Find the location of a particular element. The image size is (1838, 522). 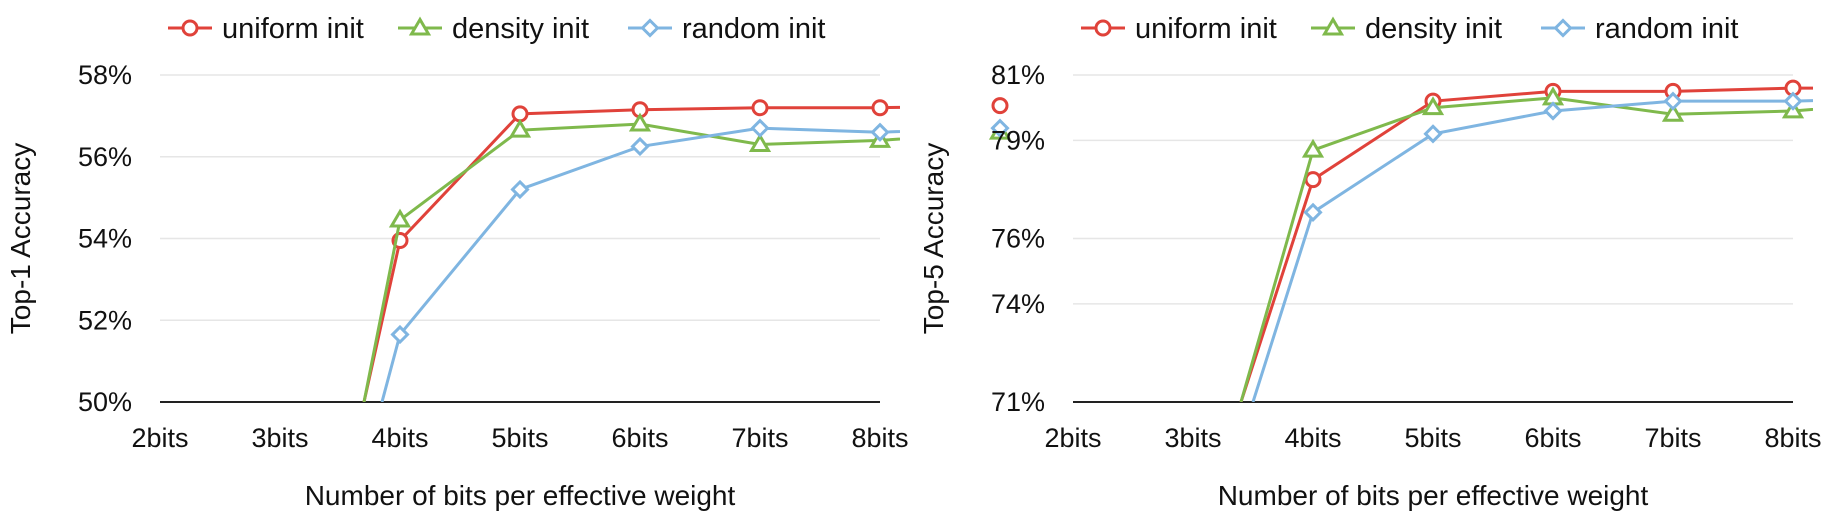

y-axis-label: Top-1 Accuracy is located at coordinates (20, 238).